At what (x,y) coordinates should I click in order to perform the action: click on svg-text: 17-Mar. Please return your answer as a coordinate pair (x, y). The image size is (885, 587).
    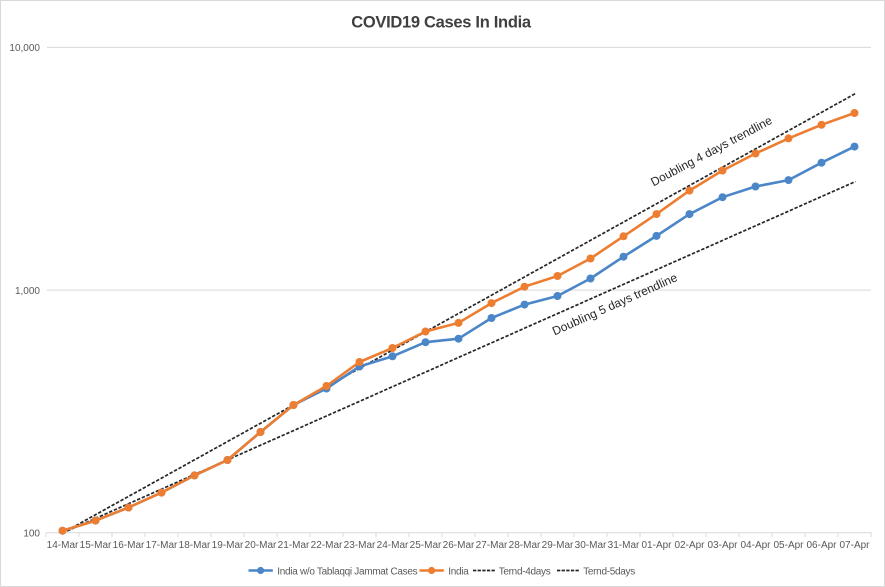
    Looking at the image, I should click on (162, 545).